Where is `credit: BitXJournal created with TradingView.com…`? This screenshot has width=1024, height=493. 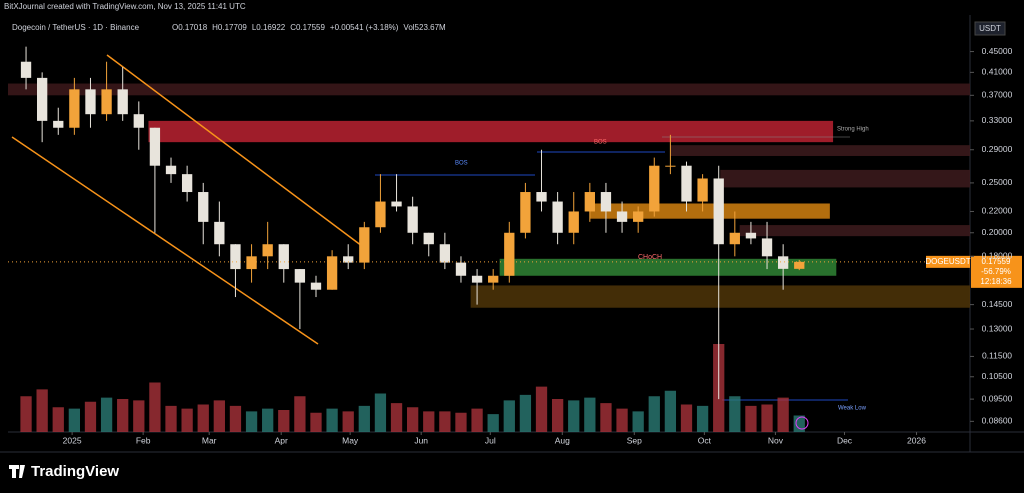
credit: BitXJournal created with TradingView.com… is located at coordinates (125, 6).